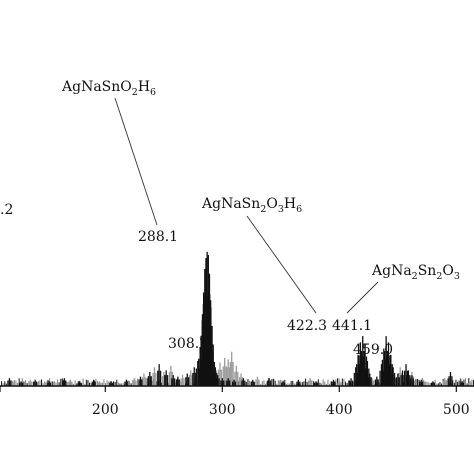 The width and height of the screenshot is (474, 474). I want to click on leader-line-agnasno2h6, so click(136, 161).